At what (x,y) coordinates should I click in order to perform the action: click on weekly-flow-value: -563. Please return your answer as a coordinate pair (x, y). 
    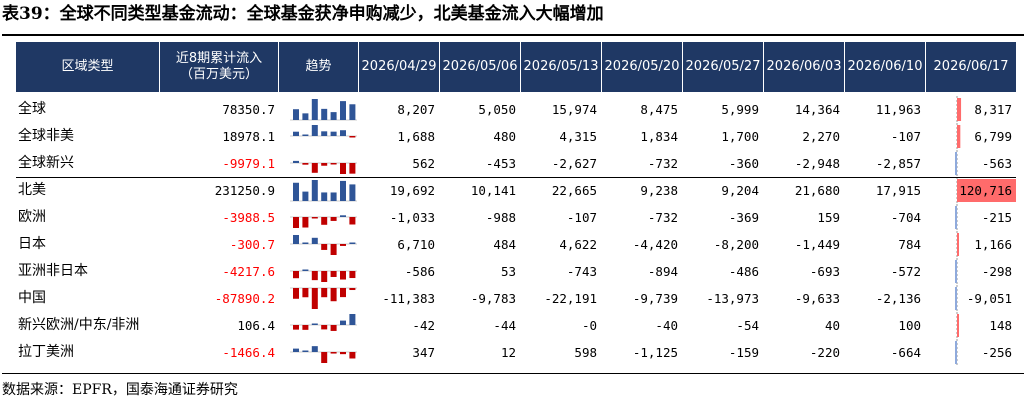
    Looking at the image, I should click on (996, 163).